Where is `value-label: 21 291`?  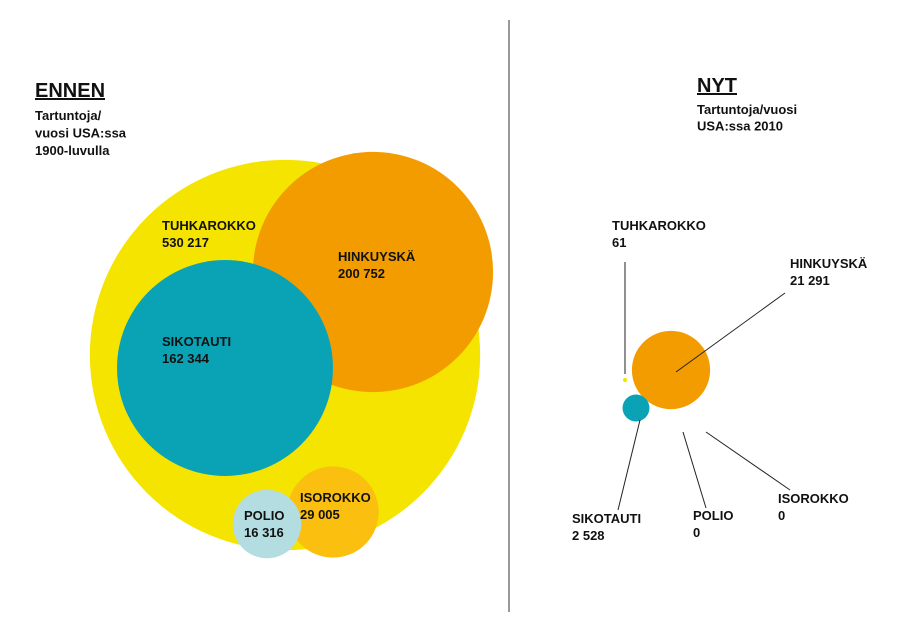 value-label: 21 291 is located at coordinates (810, 280).